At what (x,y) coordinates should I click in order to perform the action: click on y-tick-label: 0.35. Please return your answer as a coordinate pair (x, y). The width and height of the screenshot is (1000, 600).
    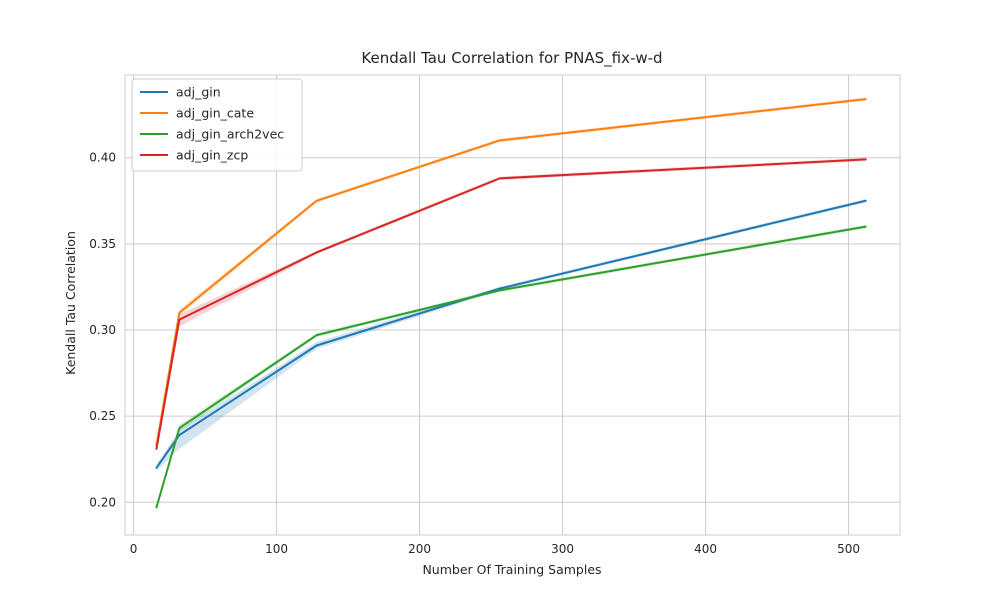
    Looking at the image, I should click on (102, 244).